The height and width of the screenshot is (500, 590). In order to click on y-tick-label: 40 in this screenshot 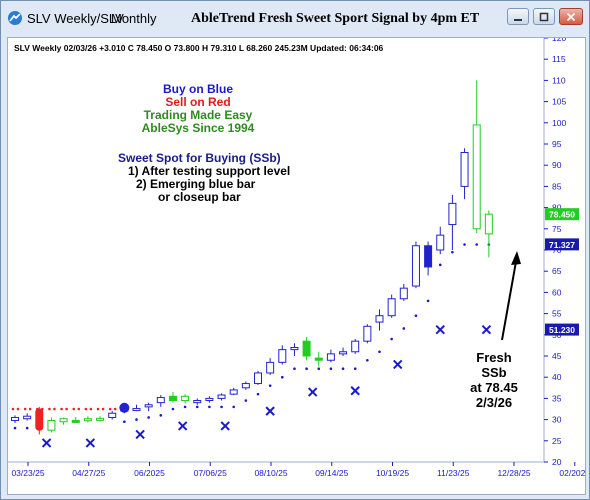, I will do `click(557, 377)`.